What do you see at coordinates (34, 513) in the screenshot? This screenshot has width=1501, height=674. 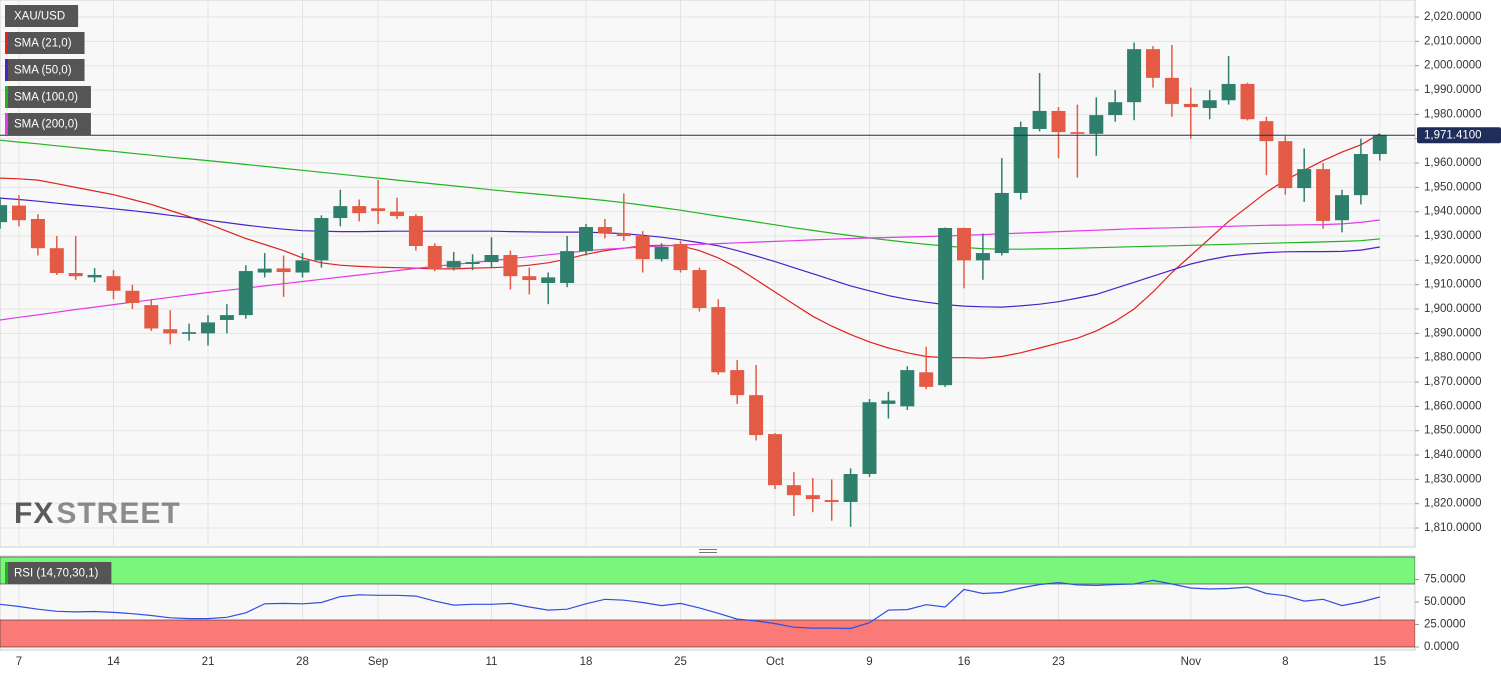 I see `watermark: FX` at bounding box center [34, 513].